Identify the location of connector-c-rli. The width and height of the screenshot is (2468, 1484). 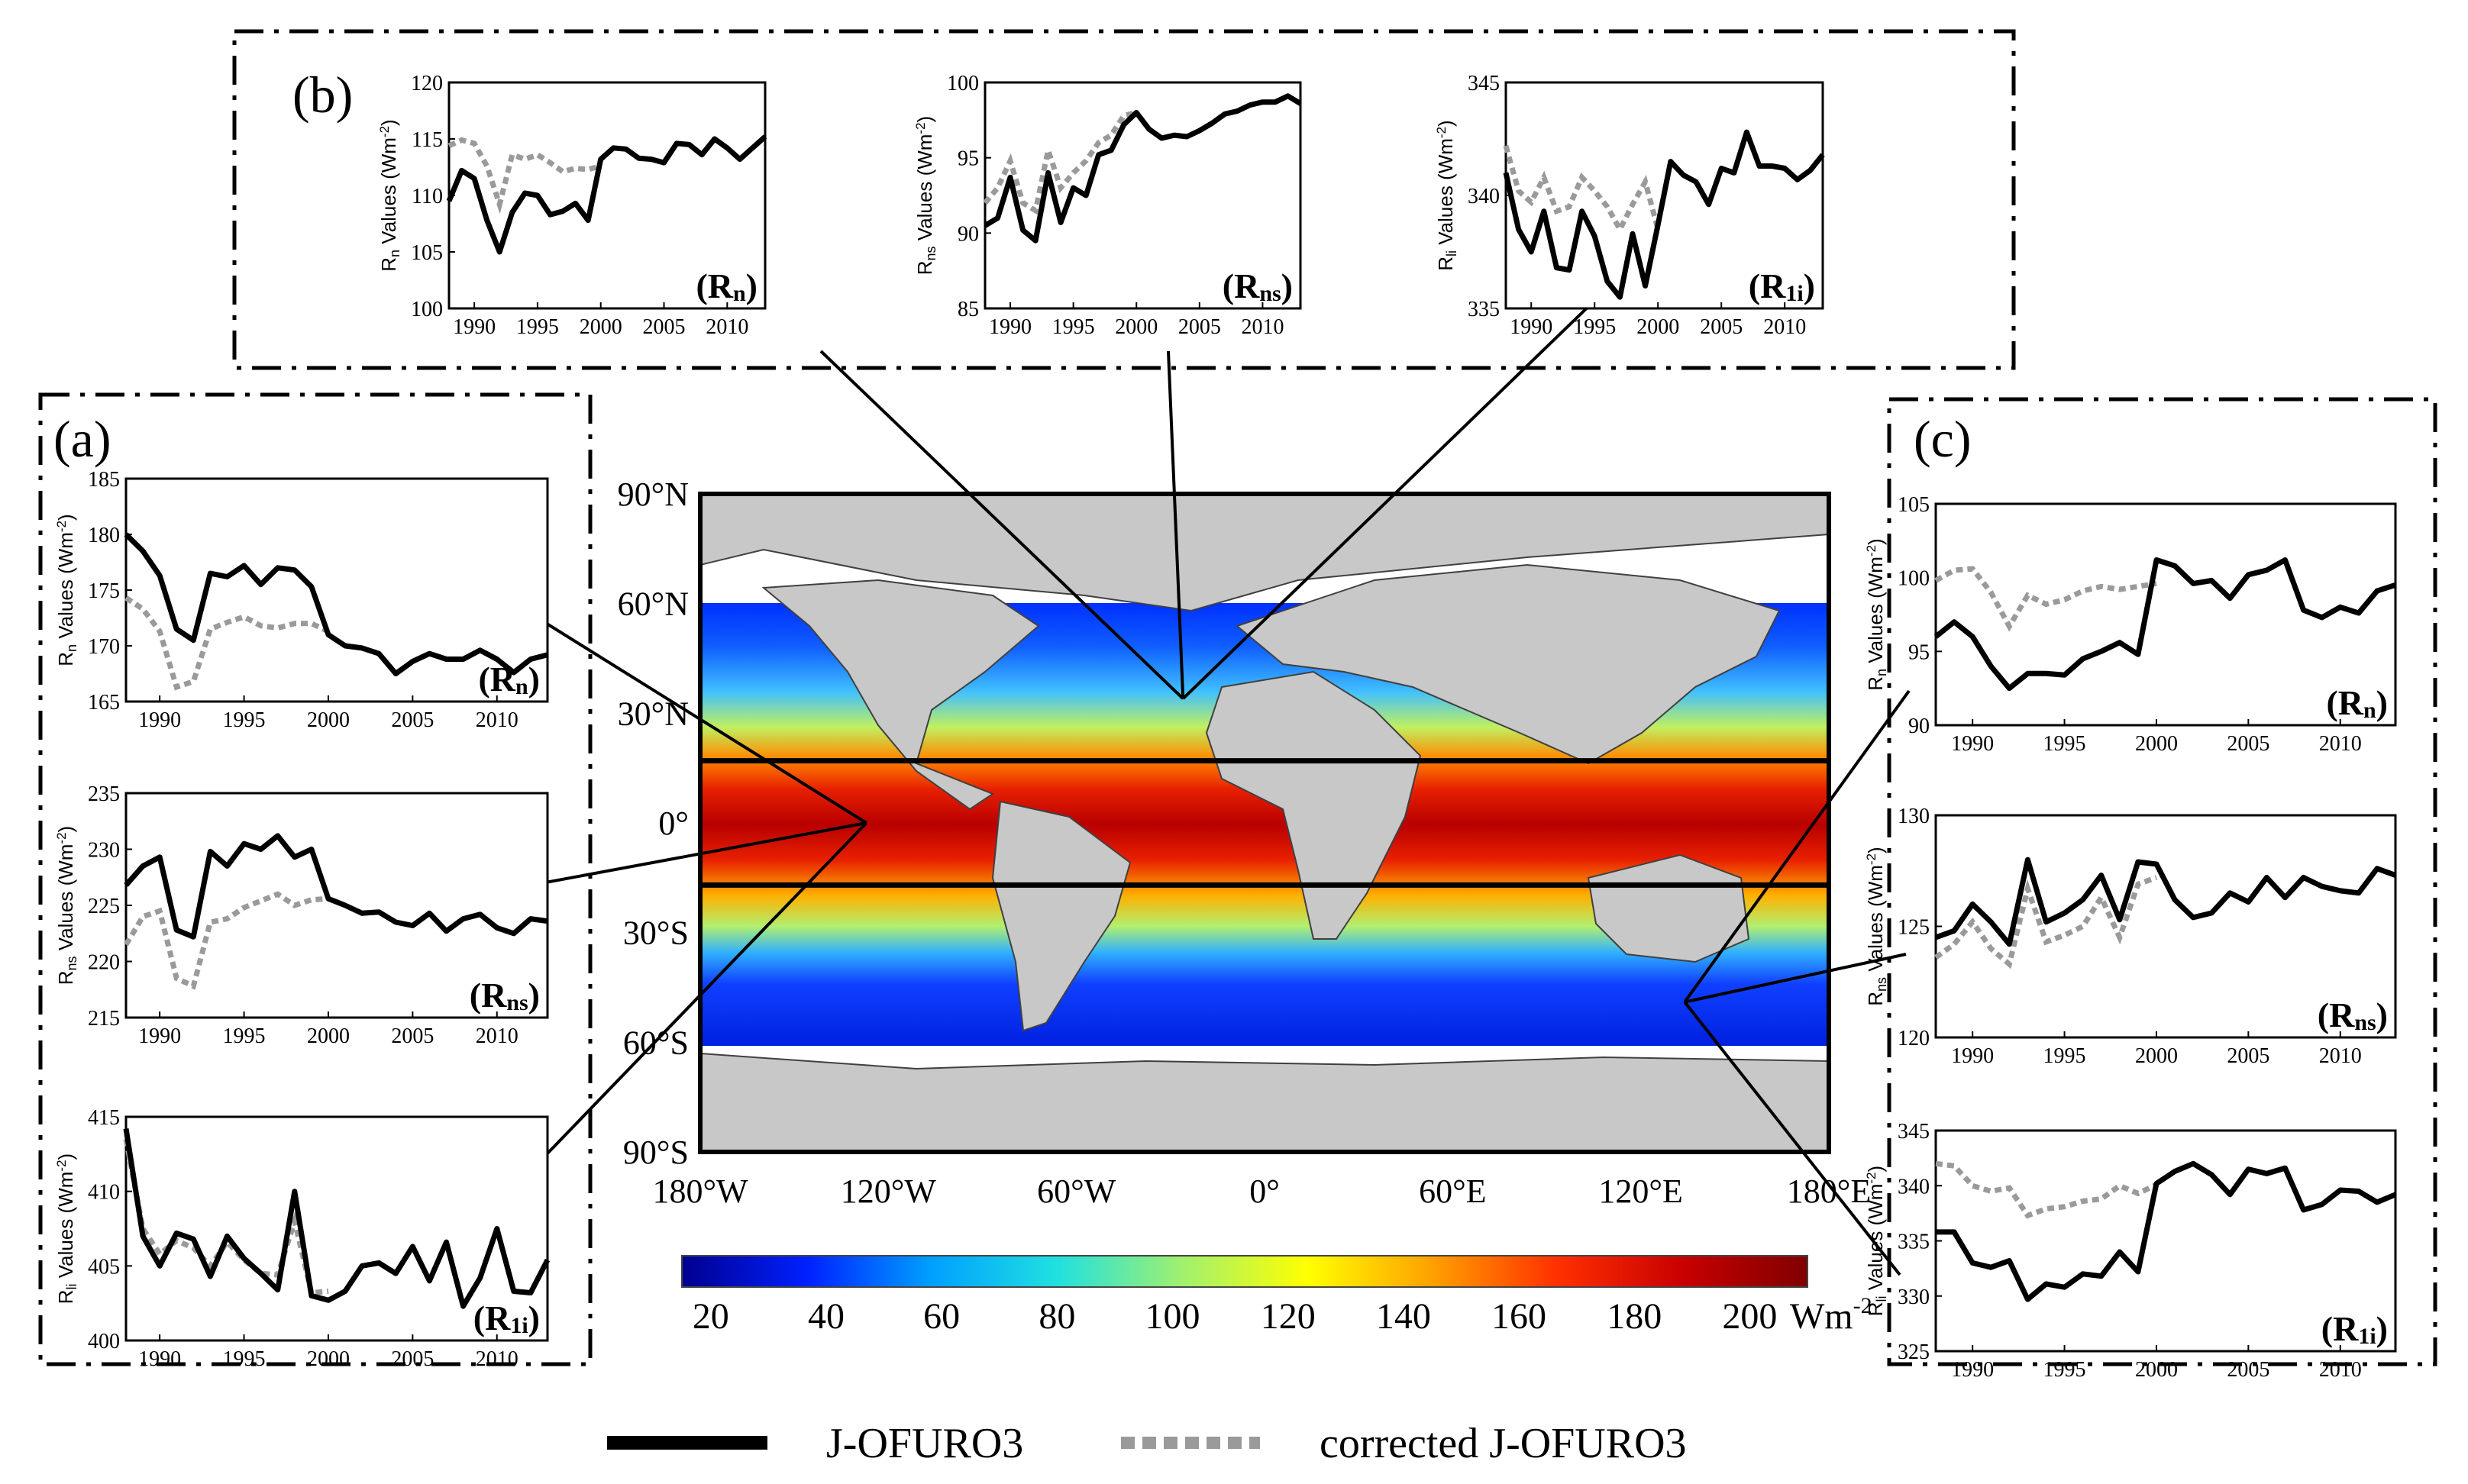
(1792, 1138).